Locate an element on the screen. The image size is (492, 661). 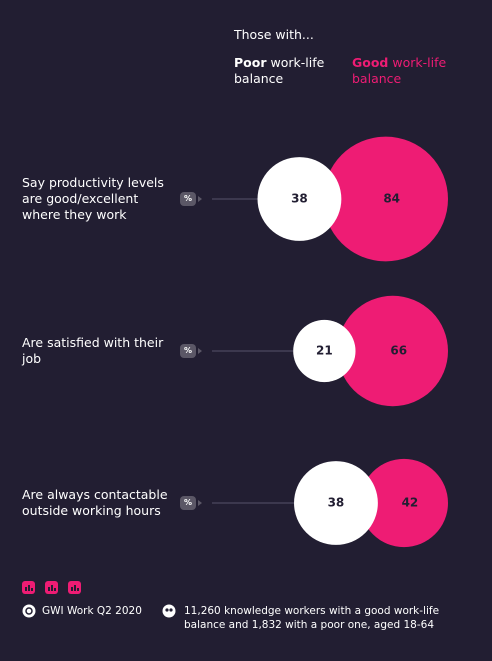
value-label: 42 is located at coordinates (410, 503).